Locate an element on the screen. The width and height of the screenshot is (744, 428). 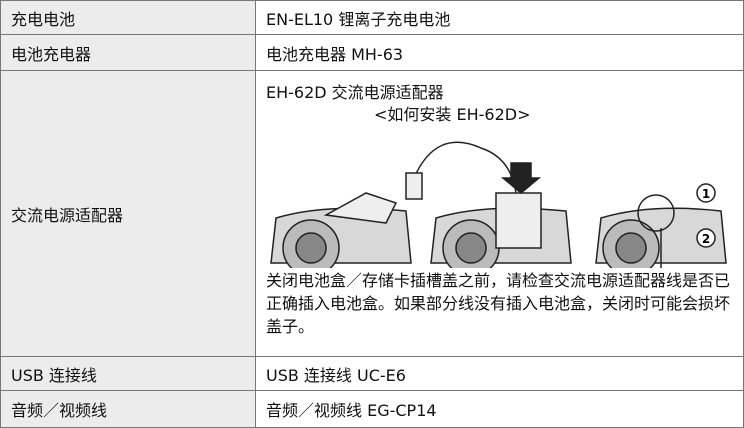
row-label: 电池充电器 is located at coordinates (128, 52).